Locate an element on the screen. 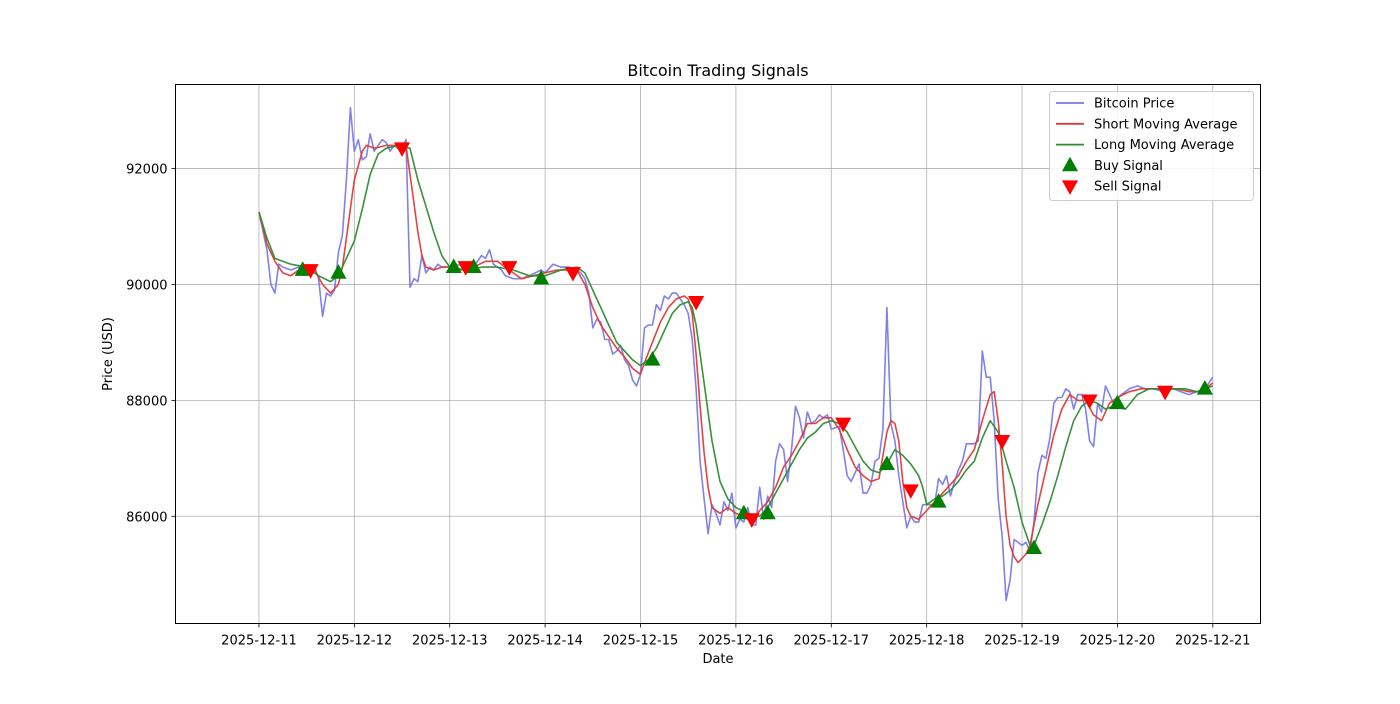 The image size is (1400, 704). x-tick-label: 2025-12-19 is located at coordinates (1022, 641).